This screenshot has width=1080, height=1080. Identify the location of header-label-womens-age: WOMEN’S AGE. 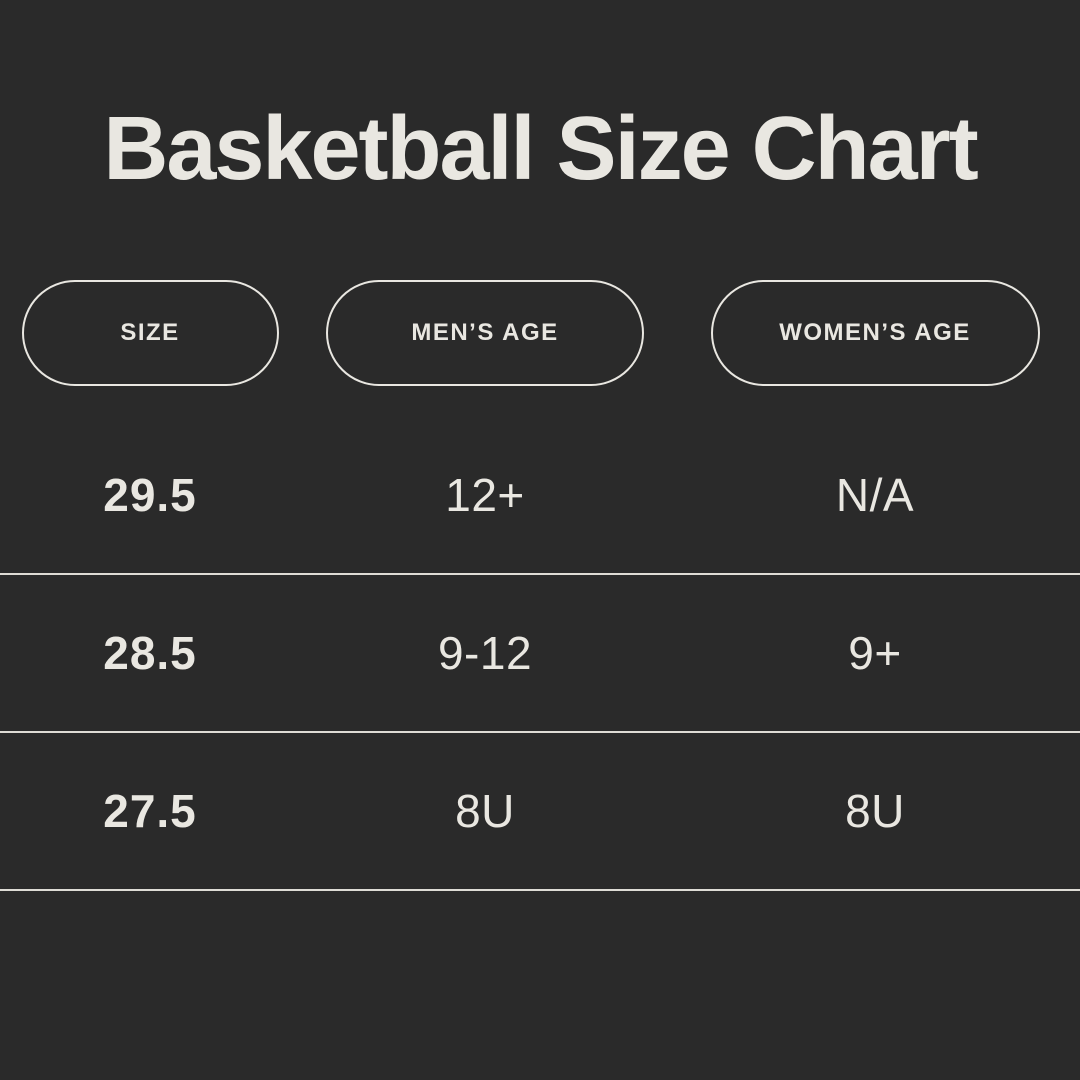
(875, 332).